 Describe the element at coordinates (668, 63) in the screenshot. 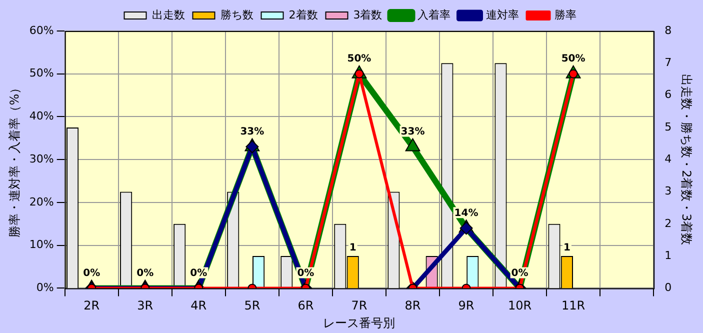

I see `y2-tick-label: 7` at that location.